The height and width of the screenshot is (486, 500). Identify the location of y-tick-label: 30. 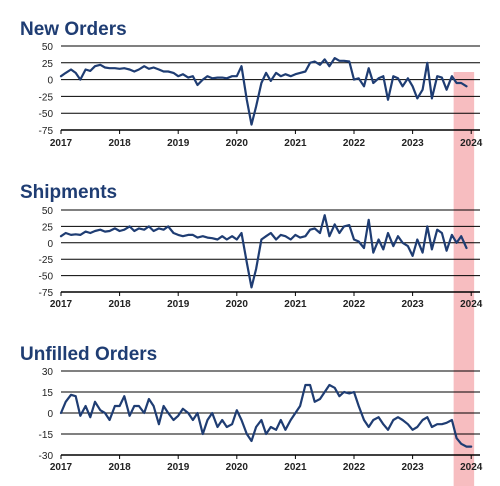
(48, 372).